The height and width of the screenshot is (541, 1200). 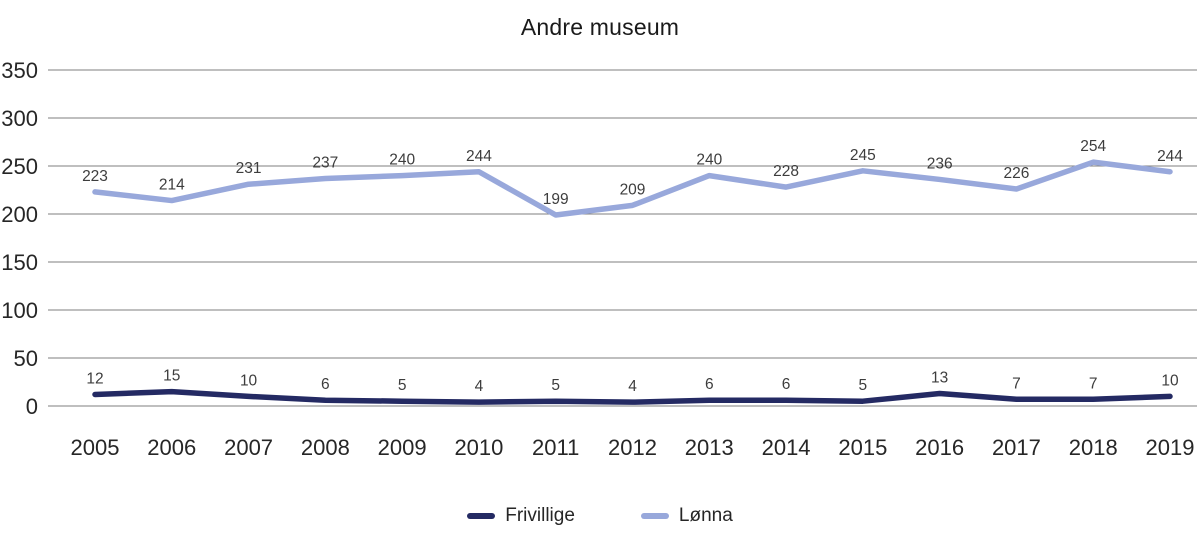 What do you see at coordinates (171, 376) in the screenshot?
I see `data-label-frivillige-2006: 15` at bounding box center [171, 376].